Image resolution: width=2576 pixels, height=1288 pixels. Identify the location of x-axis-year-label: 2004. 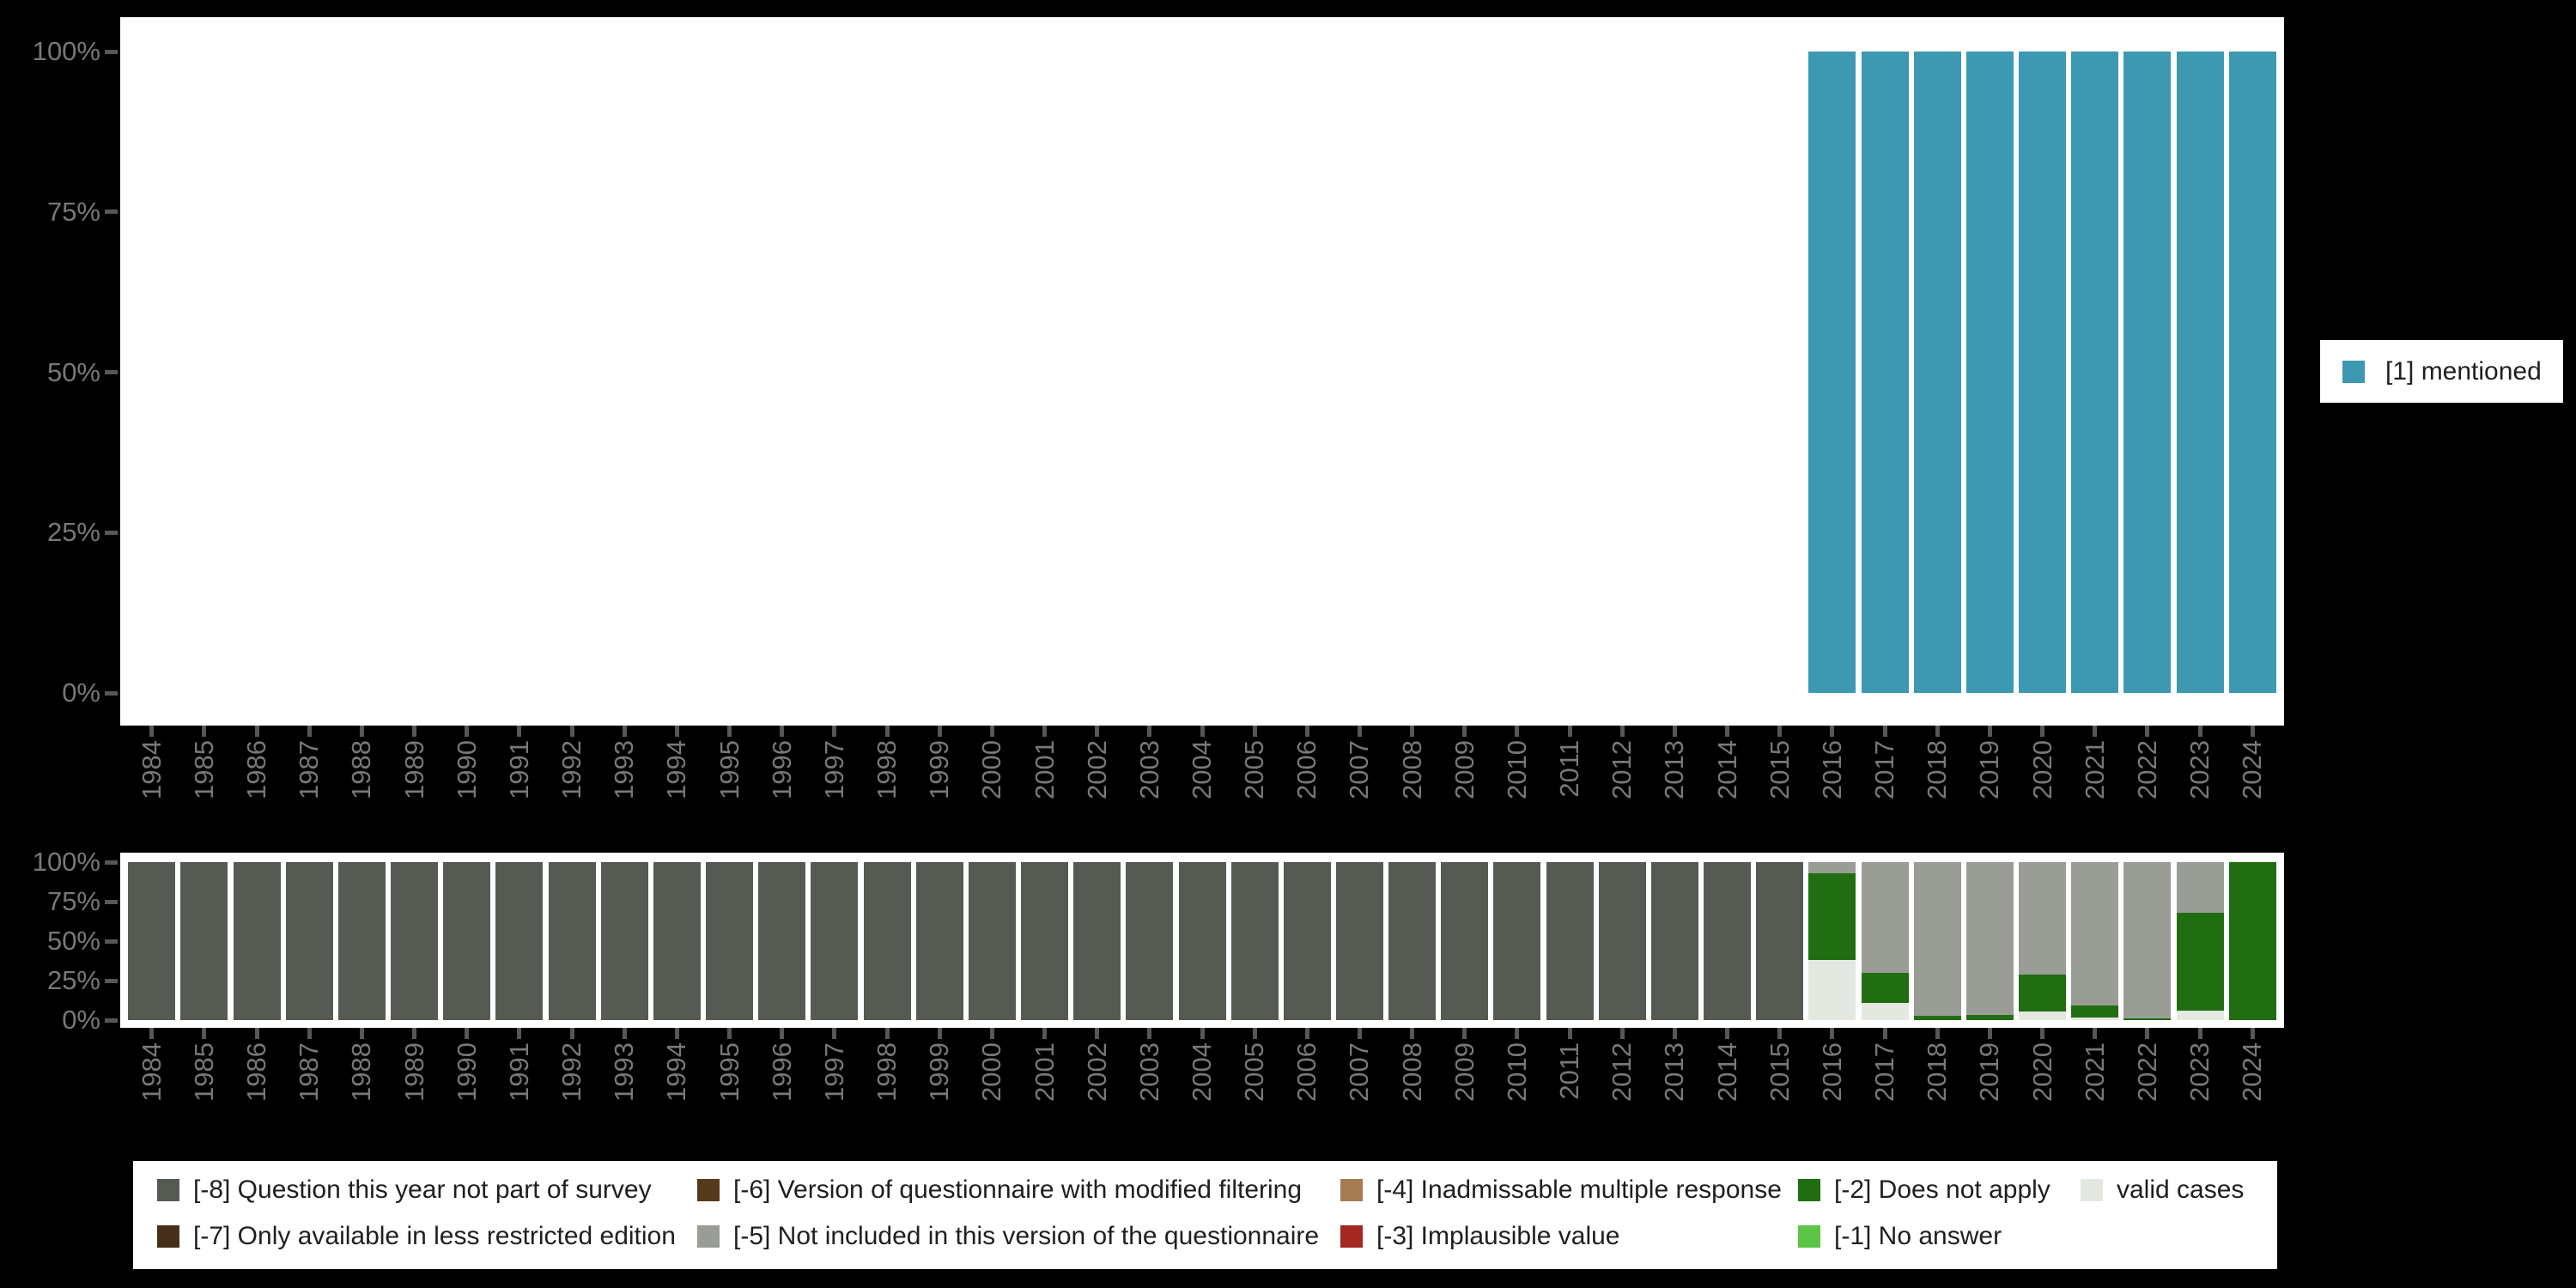
(1202, 770).